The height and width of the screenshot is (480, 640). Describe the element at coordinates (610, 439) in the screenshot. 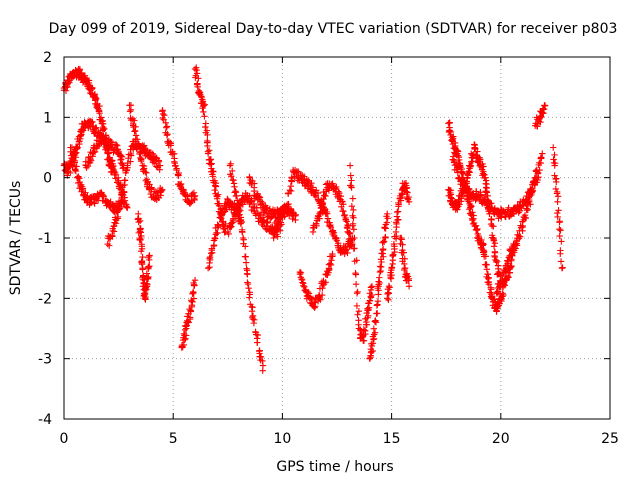

I see `x-tick-label: 25` at that location.